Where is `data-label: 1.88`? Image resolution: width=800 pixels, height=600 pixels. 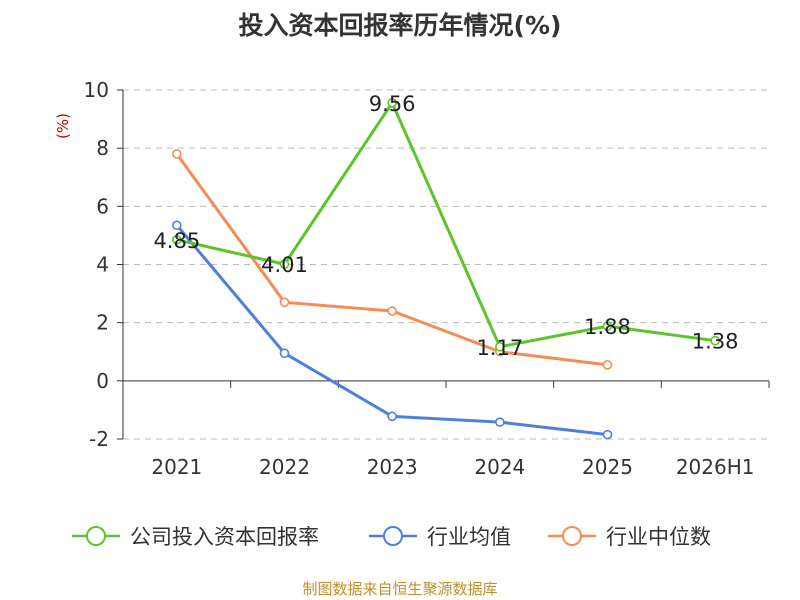 data-label: 1.88 is located at coordinates (607, 327).